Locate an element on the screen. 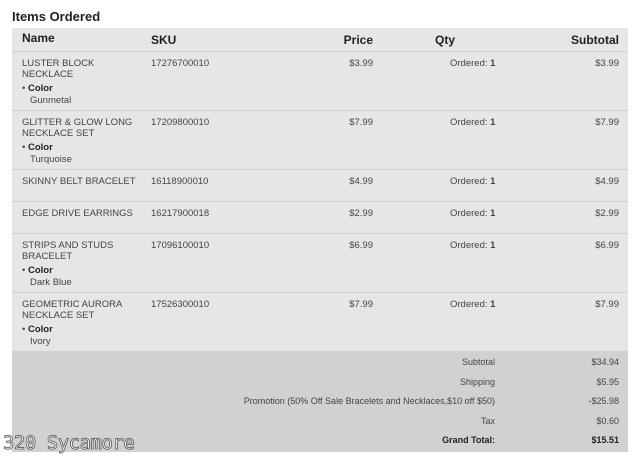 The height and width of the screenshot is (458, 640). item-price: $2.99 is located at coordinates (361, 213).